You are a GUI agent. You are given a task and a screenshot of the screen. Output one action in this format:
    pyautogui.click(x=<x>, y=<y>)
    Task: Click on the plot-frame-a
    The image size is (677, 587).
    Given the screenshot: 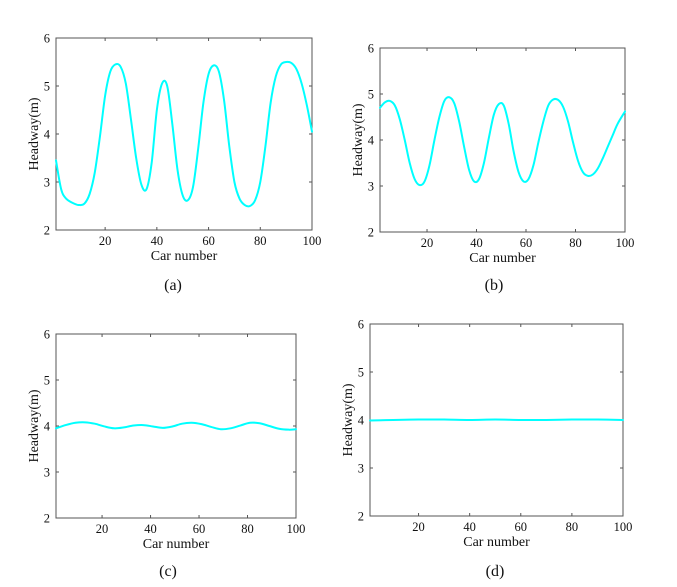 What is the action you would take?
    pyautogui.click(x=184, y=134)
    